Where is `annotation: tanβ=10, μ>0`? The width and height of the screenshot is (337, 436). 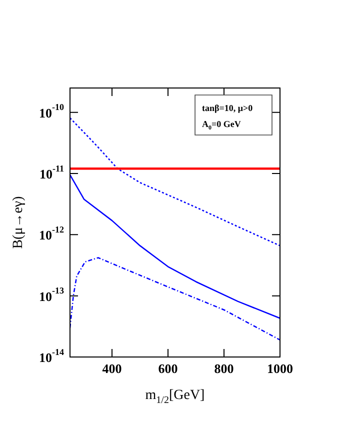
annotation: tanβ=10, μ>0 is located at coordinates (228, 108).